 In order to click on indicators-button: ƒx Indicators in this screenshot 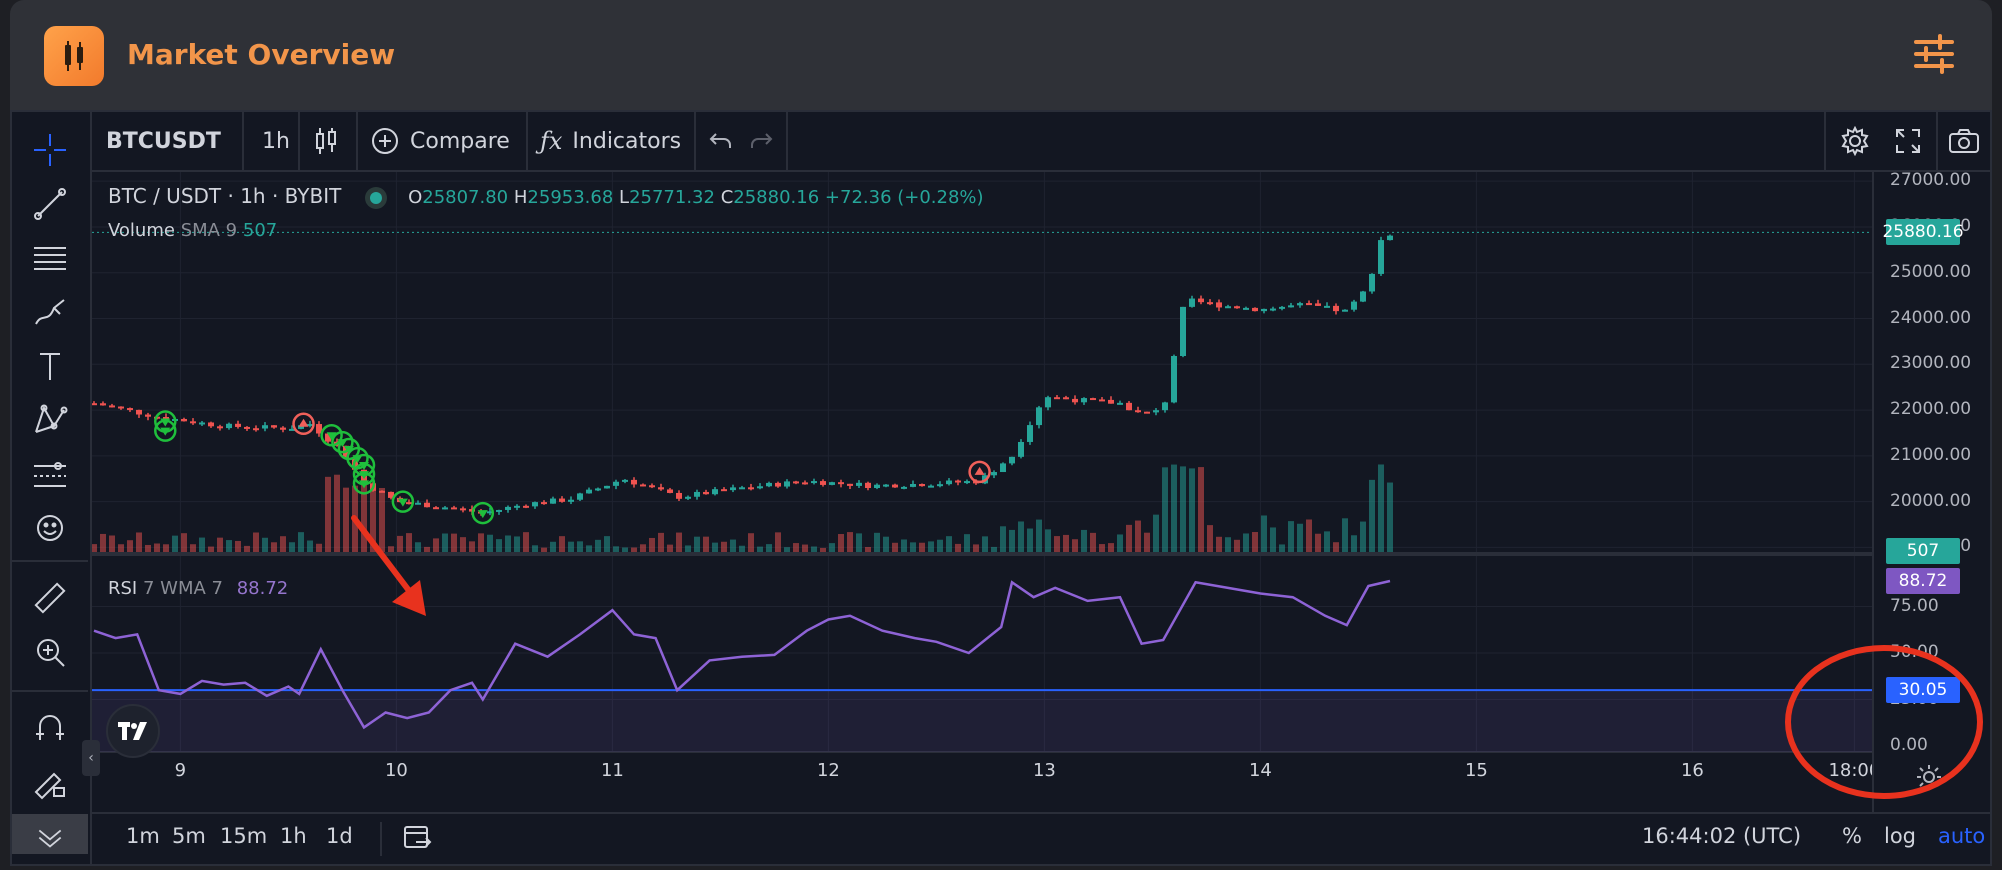, I will do `click(610, 141)`.